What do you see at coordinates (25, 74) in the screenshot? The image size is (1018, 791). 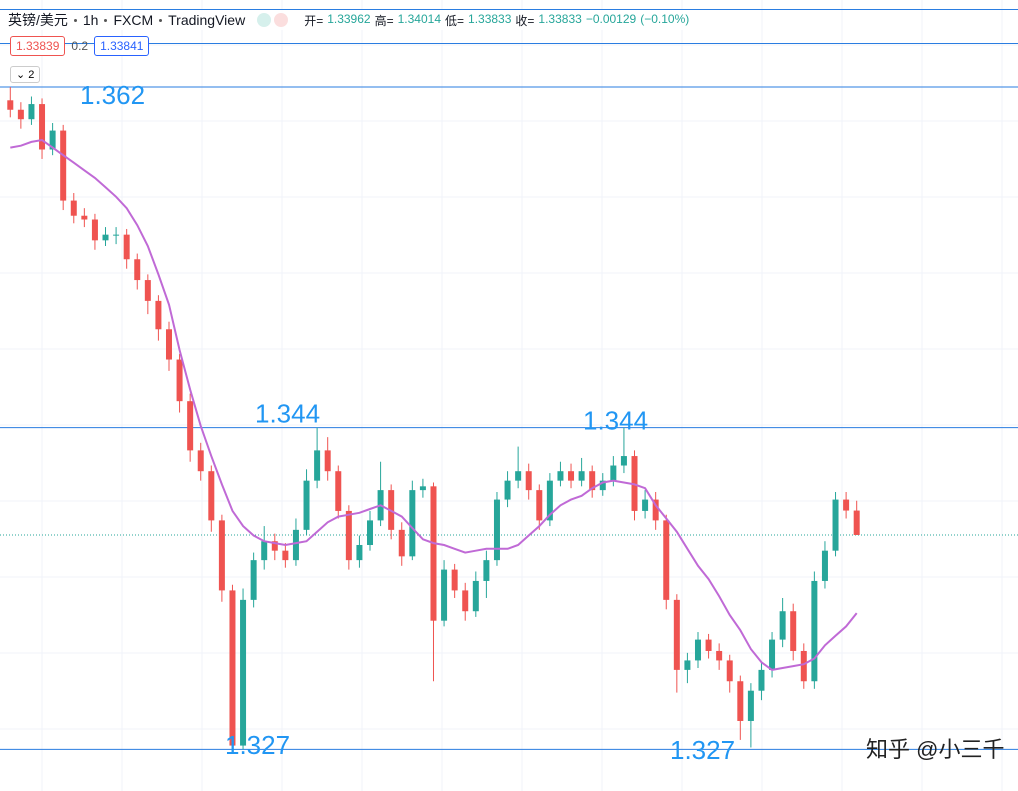 I see `collapse-button: ⌄ 2` at bounding box center [25, 74].